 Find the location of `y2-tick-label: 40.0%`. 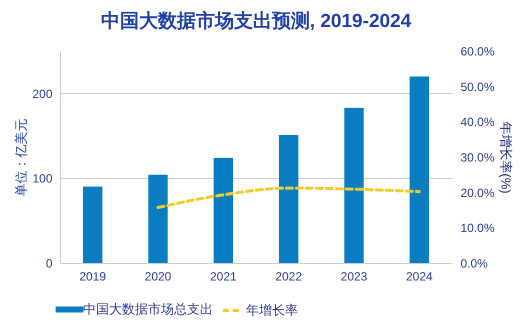

y2-tick-label: 40.0% is located at coordinates (477, 122).